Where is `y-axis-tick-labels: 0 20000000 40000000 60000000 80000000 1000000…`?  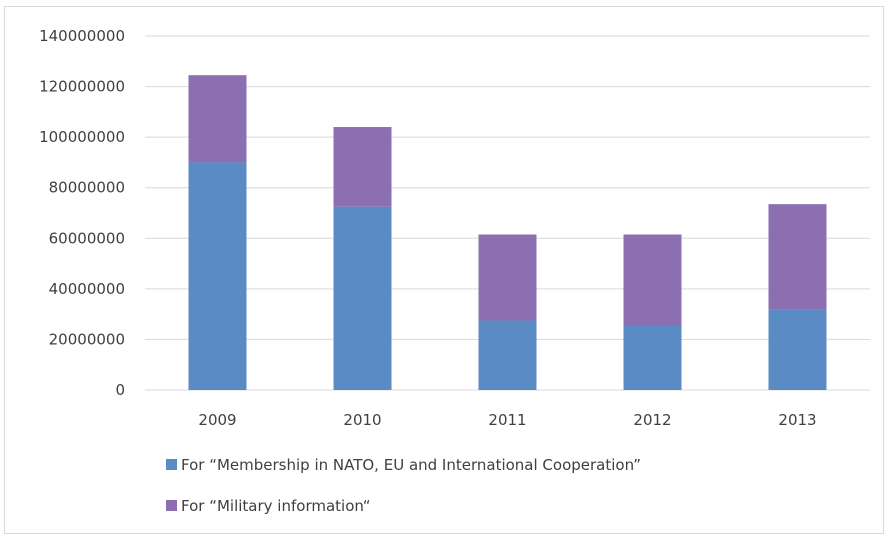 y-axis-tick-labels: 0 20000000 40000000 60000000 80000000 1000000… is located at coordinates (82, 213).